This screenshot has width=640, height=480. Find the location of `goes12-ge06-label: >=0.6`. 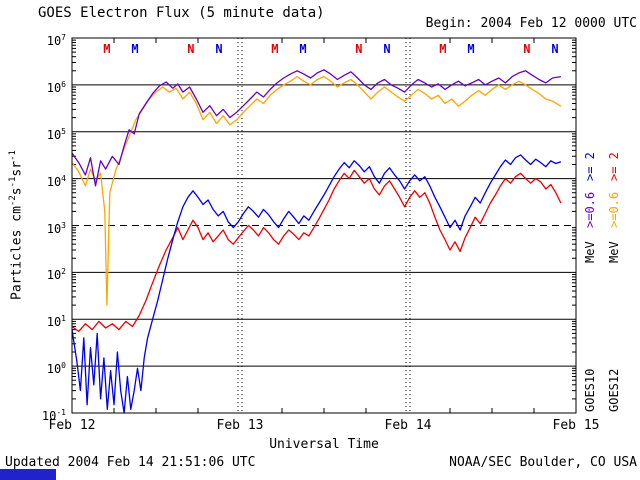

goes12-ge06-label: >=0.6 is located at coordinates (614, 209).